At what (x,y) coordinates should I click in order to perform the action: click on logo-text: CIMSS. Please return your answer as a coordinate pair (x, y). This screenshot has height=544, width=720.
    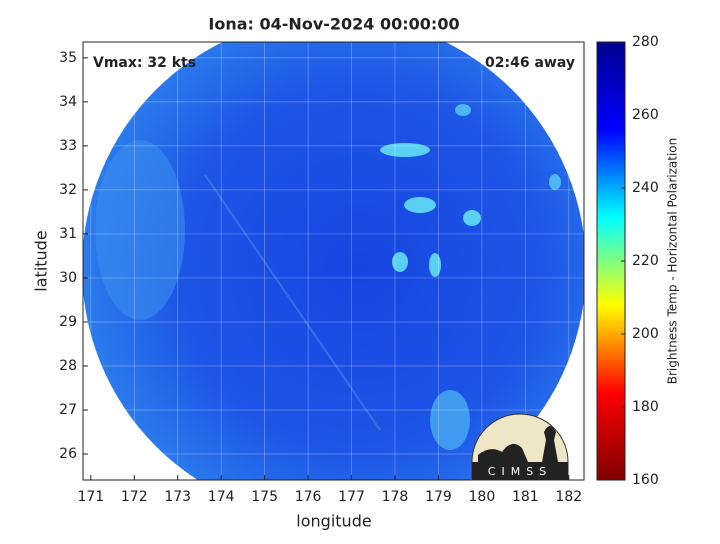
    Looking at the image, I should click on (520, 471).